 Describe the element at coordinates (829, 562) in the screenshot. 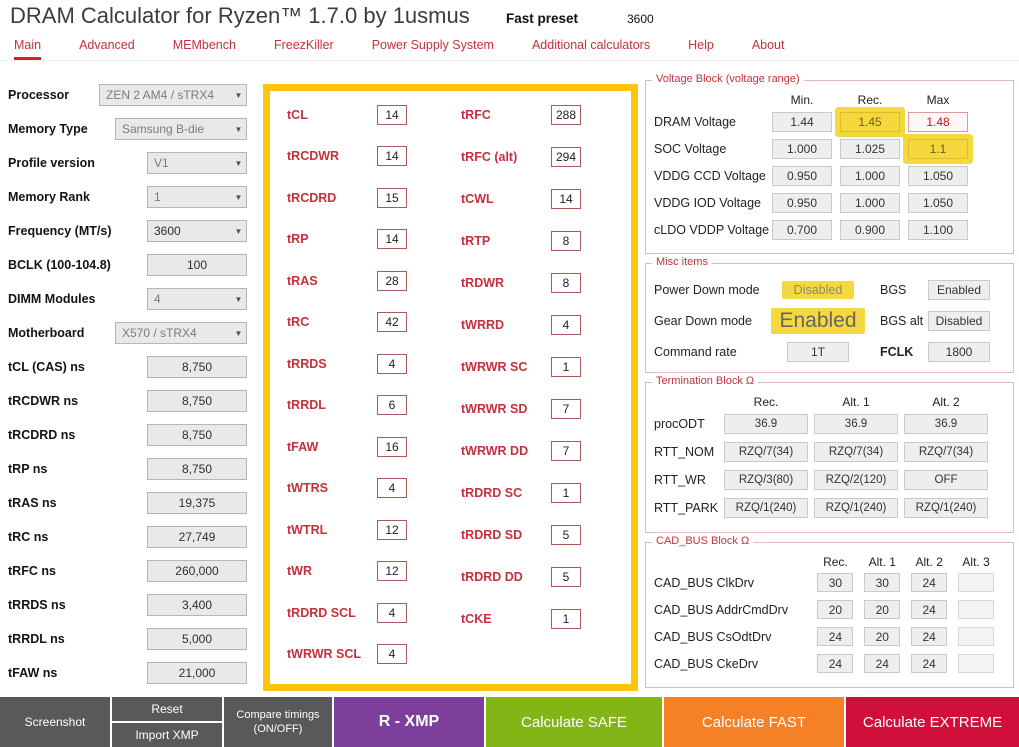

I see `cad-bus-column-headers: Rec. Alt. 1 Alt. 2 Alt. 3` at that location.